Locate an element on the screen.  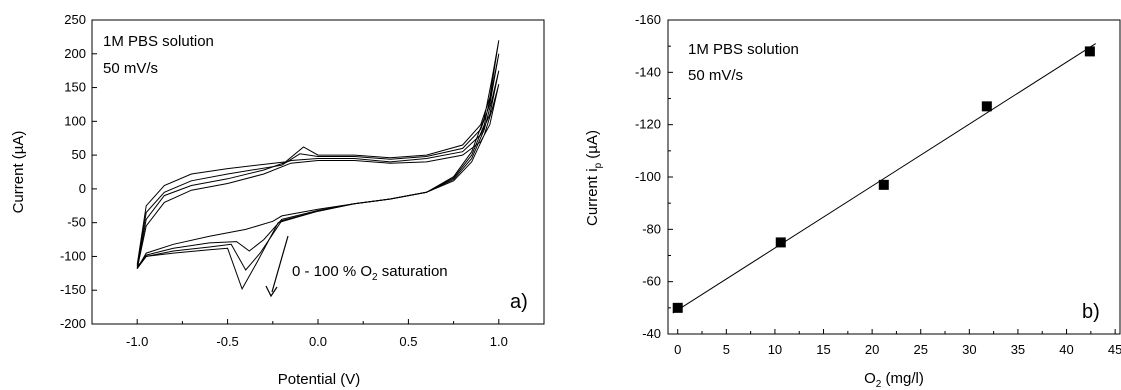
panel-a-y-tick-label: -150 is located at coordinates (73, 289).